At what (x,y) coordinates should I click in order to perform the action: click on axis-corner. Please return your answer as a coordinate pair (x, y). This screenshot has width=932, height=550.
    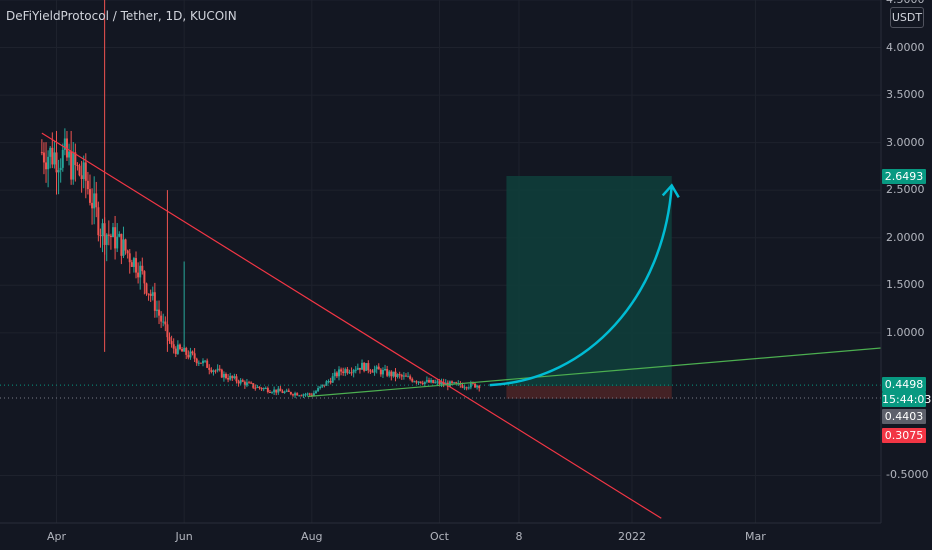
    Looking at the image, I should click on (907, 536).